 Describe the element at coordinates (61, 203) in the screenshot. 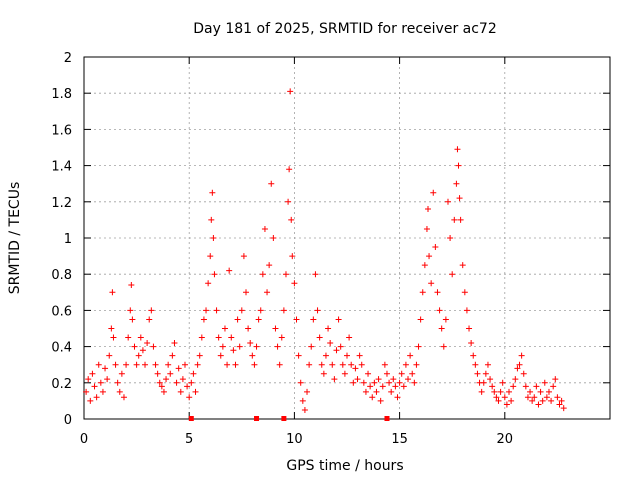

I see `y-tick-label: 1.2` at that location.